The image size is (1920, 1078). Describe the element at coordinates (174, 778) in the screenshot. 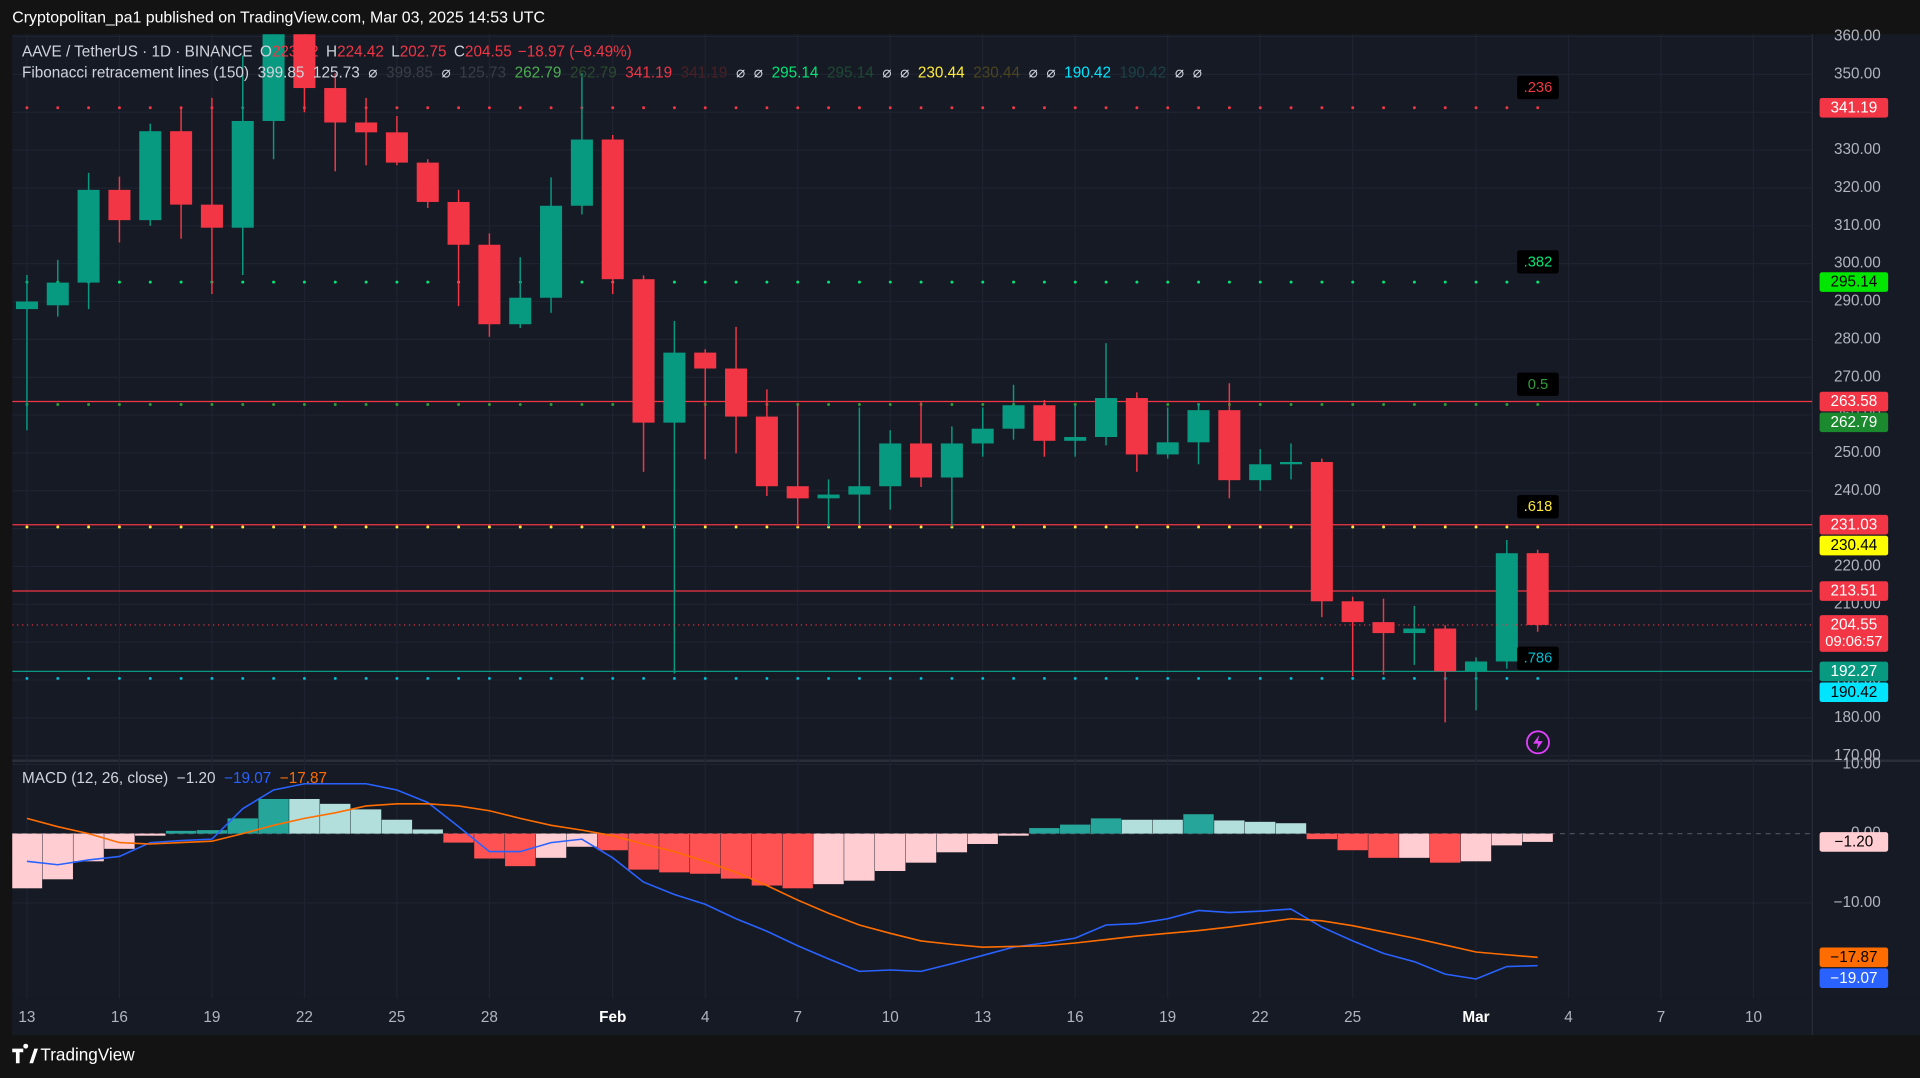

I see `macd-legend: MACD (12, 26, close) −1.20 −19.07 −17.87` at that location.